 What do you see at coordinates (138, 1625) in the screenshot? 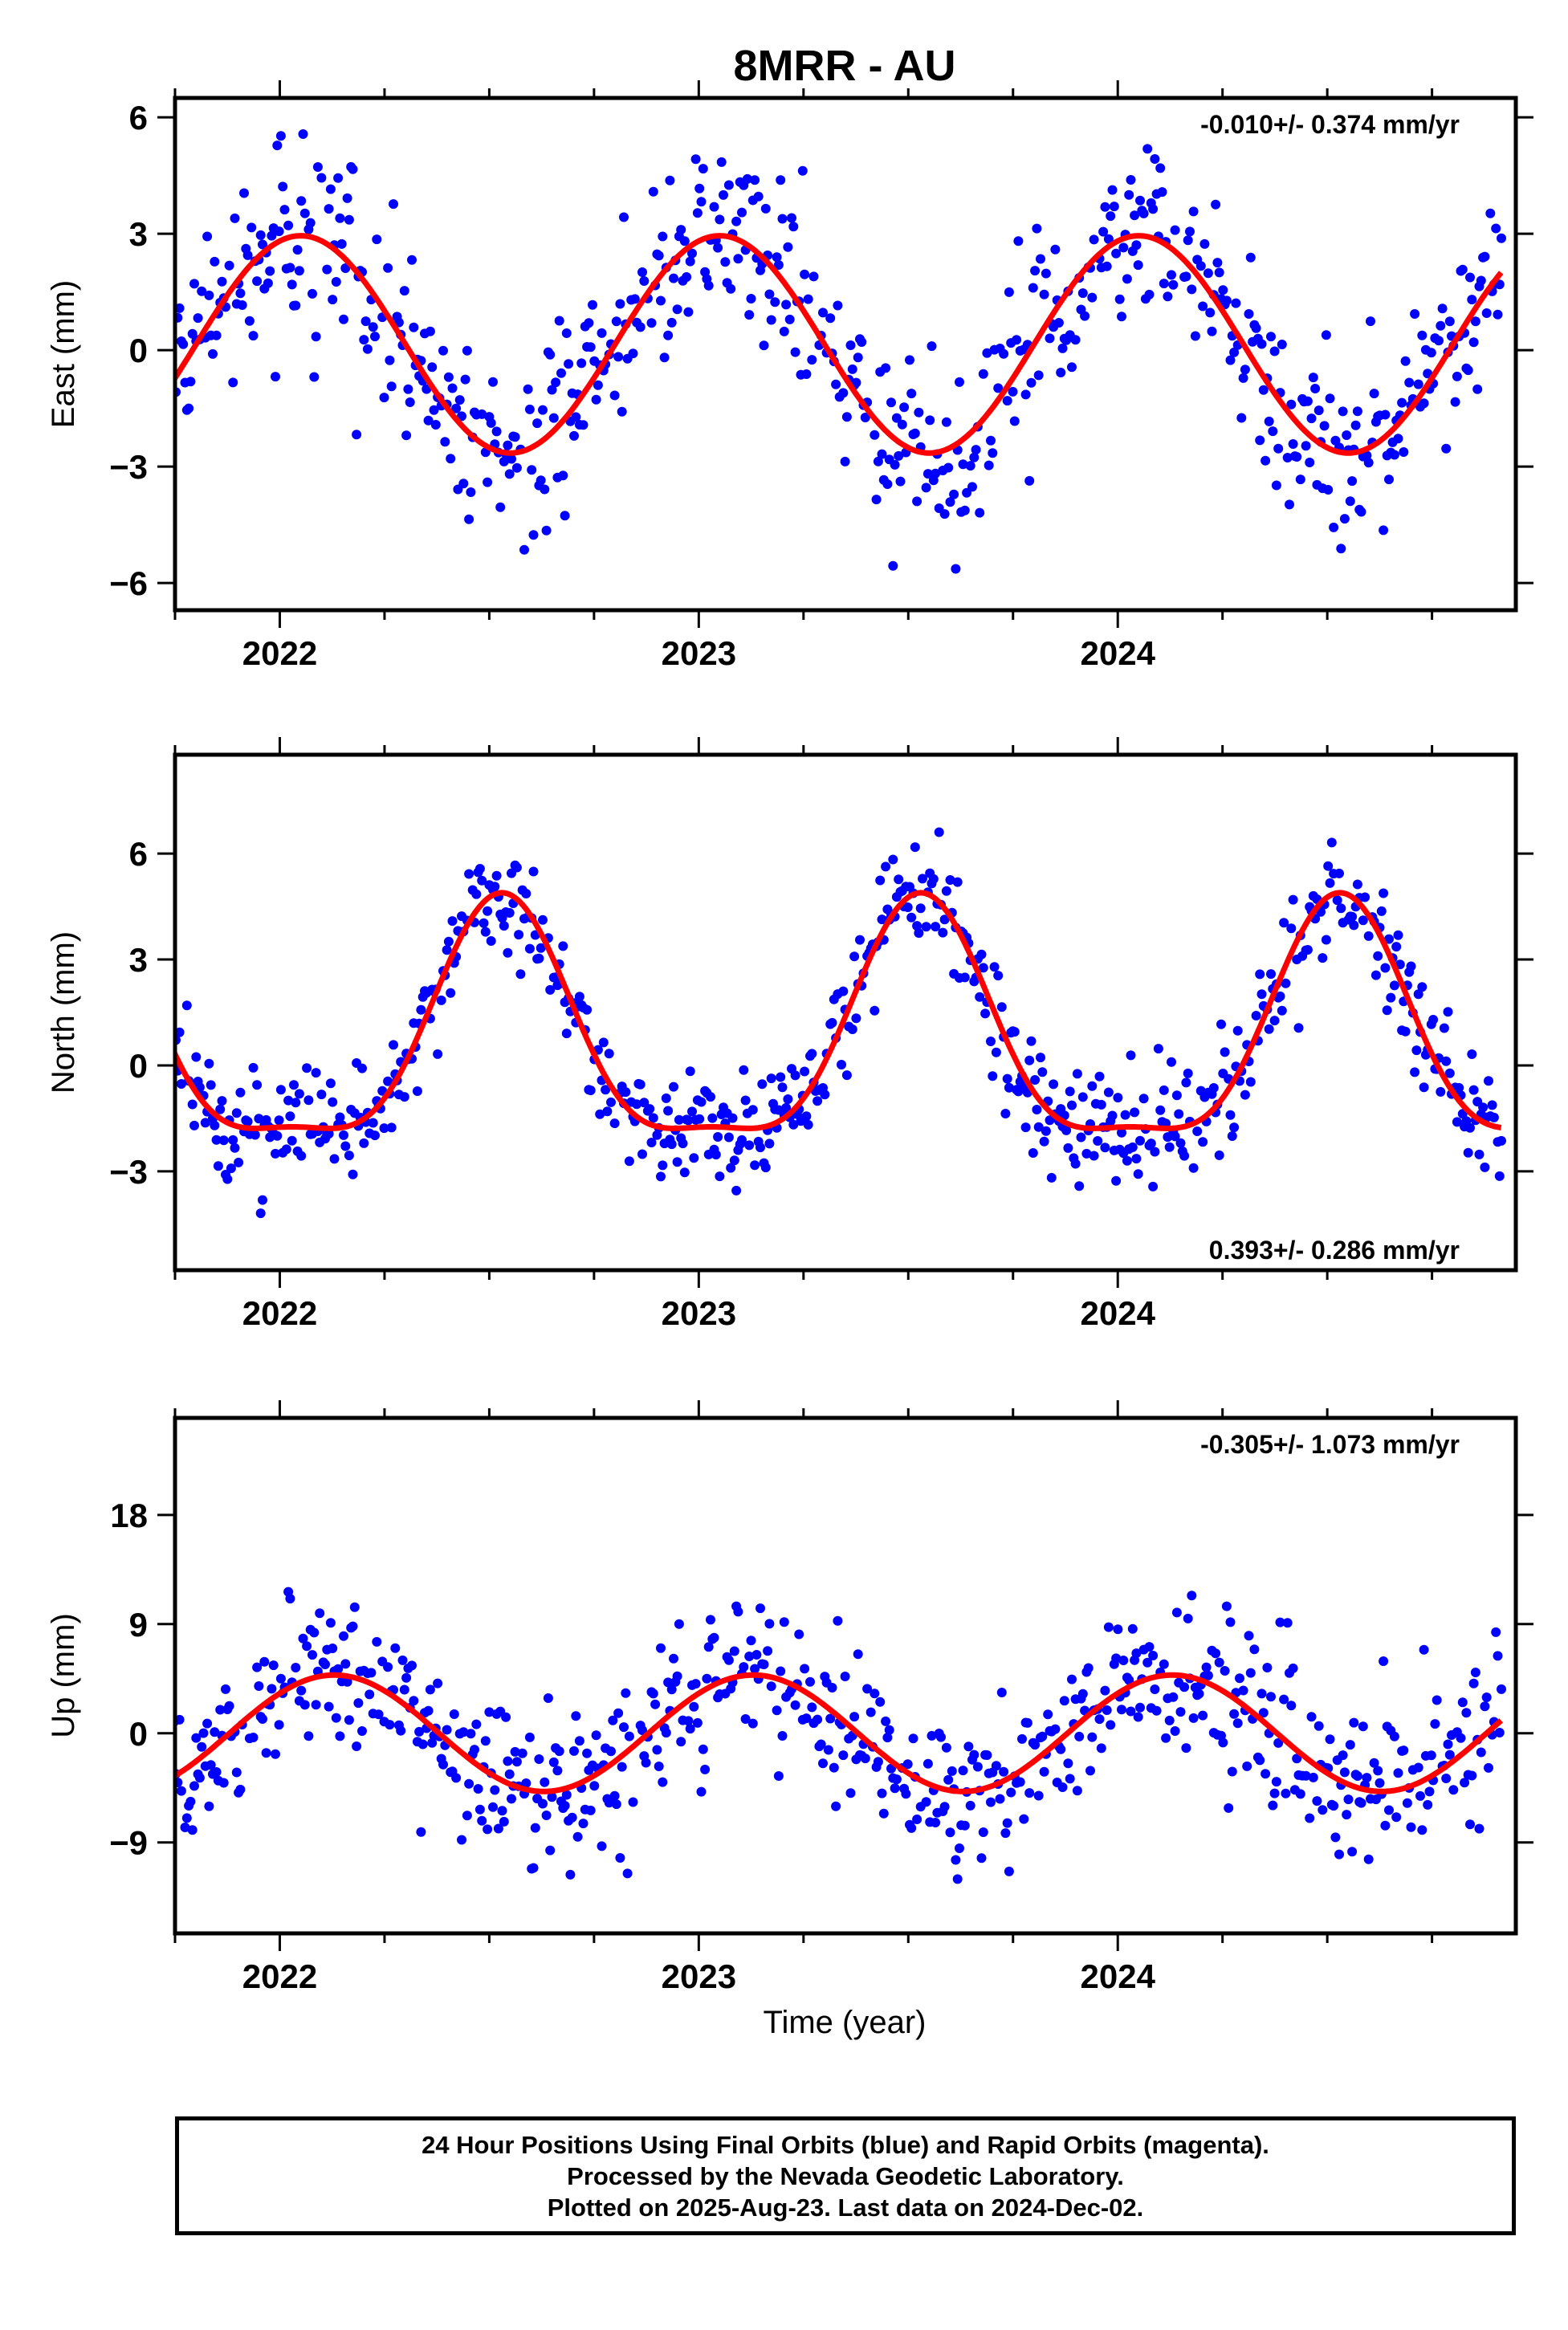
I see `y-tick-label: 9` at bounding box center [138, 1625].